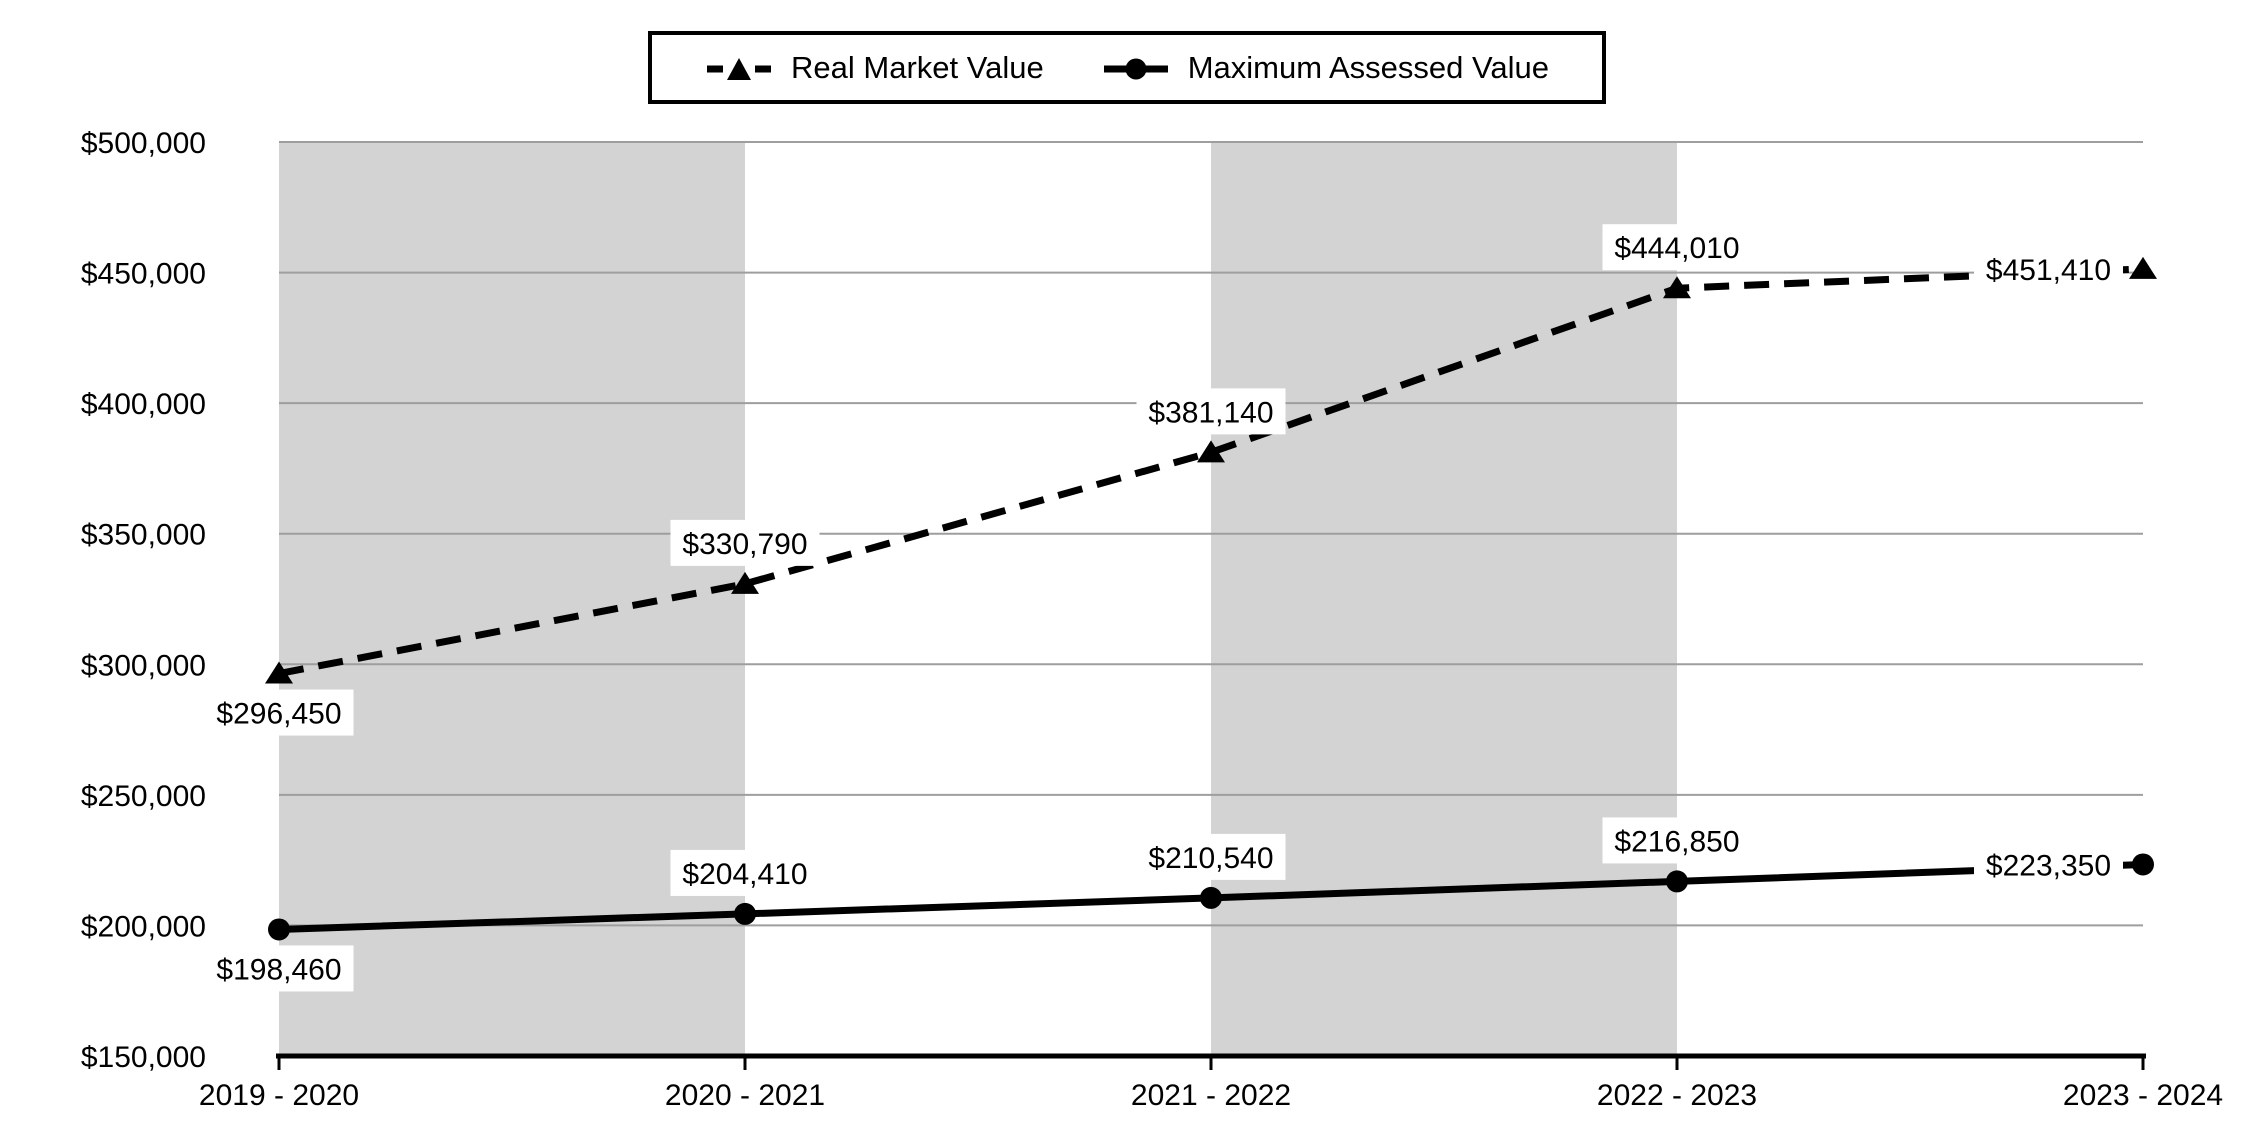  What do you see at coordinates (739, 68) in the screenshot?
I see `dashed-line-triangle-icon` at bounding box center [739, 68].